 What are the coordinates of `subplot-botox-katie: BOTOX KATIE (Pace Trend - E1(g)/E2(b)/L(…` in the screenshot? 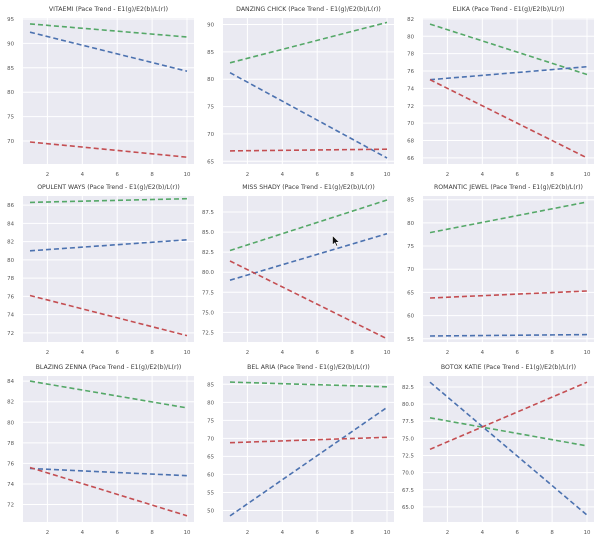 It's located at (498, 450).